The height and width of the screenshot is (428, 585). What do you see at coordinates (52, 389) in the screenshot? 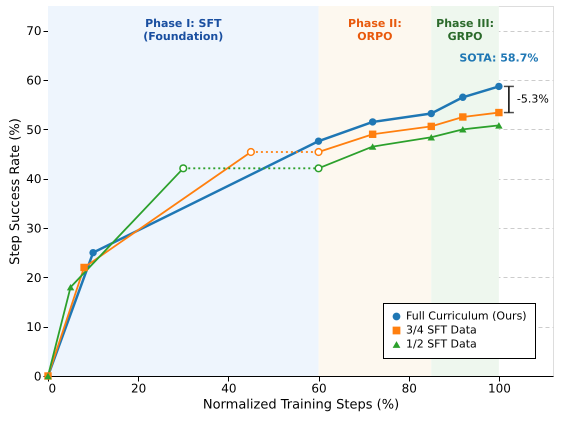
I see `x-tick-label: 0` at bounding box center [52, 389].